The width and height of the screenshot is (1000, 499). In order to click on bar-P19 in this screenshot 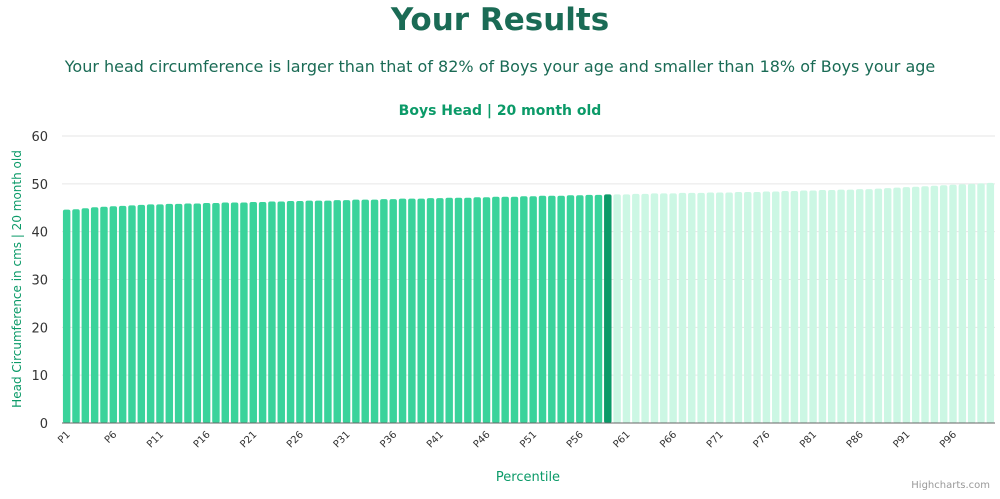, I will do `click(234, 312)`.